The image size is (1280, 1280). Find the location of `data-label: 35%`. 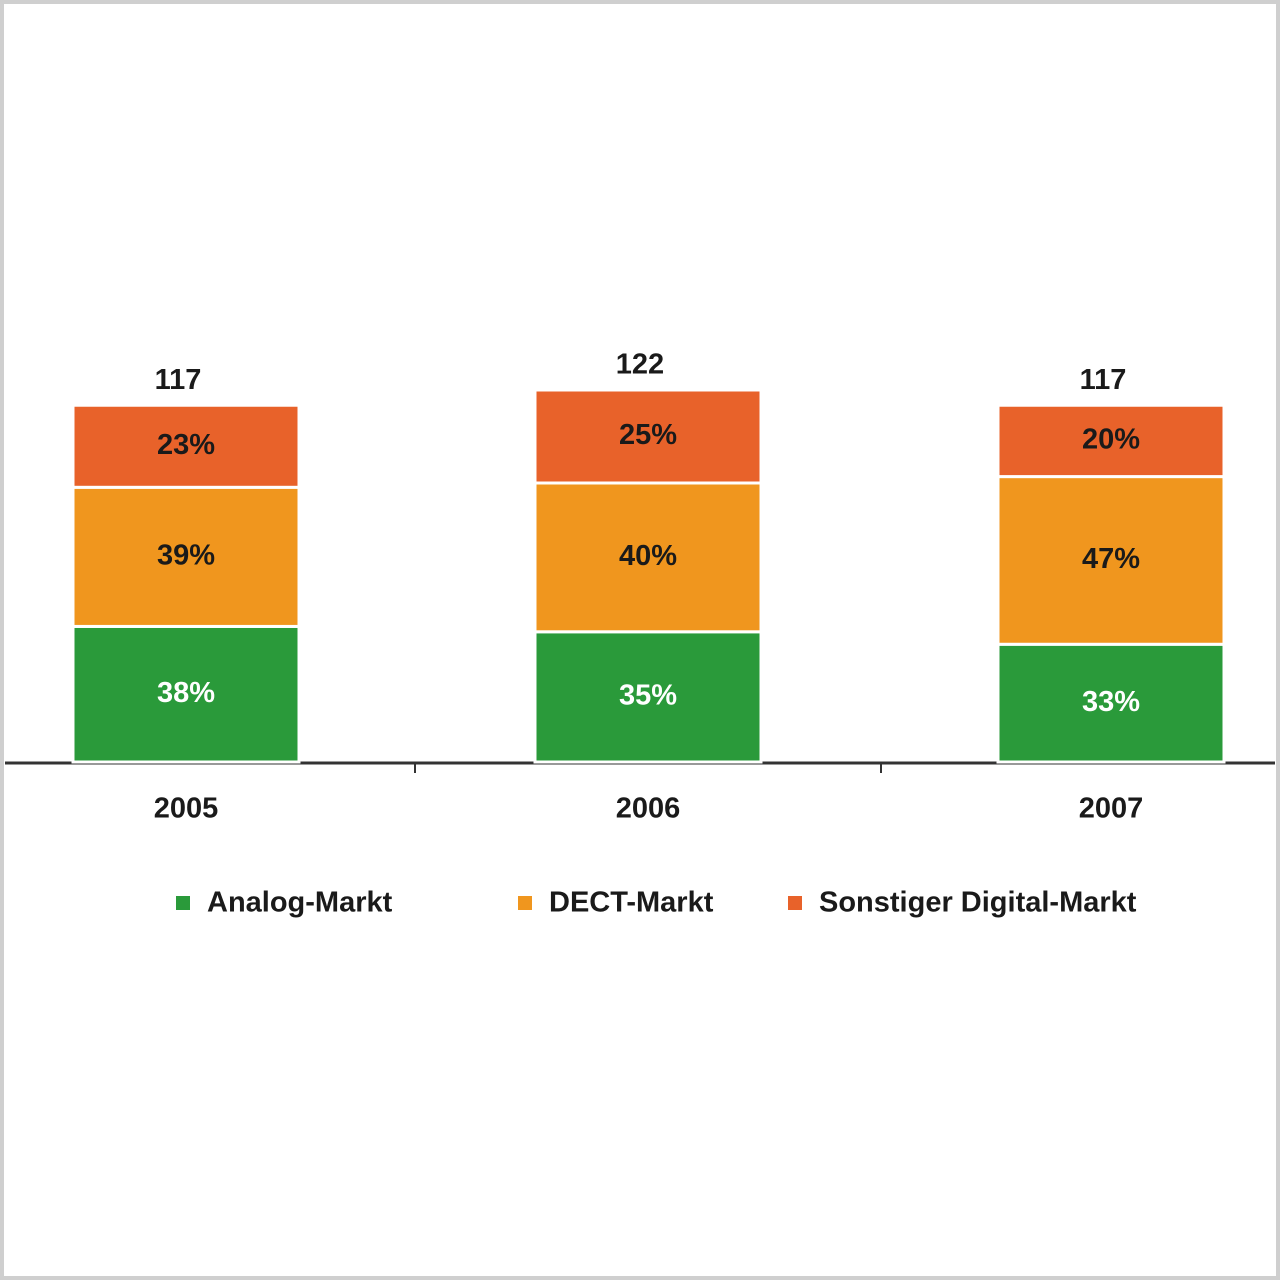

data-label: 35% is located at coordinates (648, 696).